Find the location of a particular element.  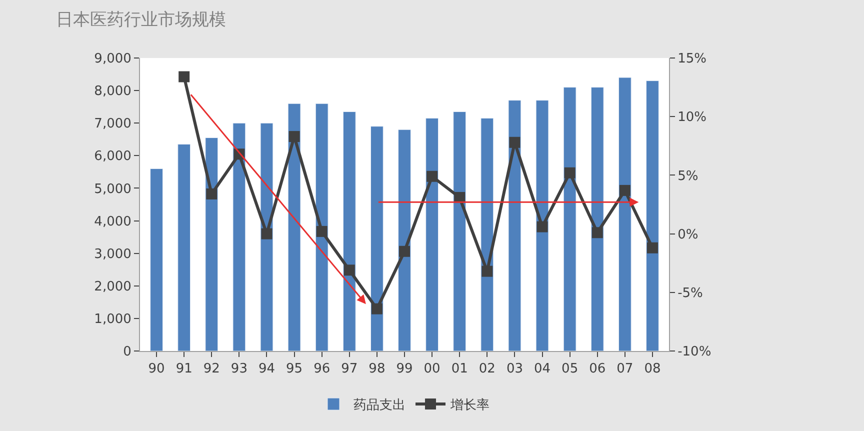

x-tick-label: 06 is located at coordinates (597, 369).